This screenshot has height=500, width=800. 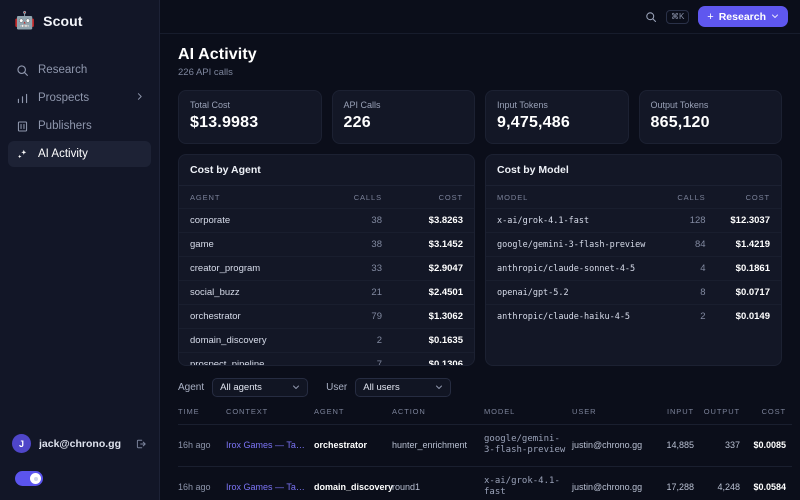 What do you see at coordinates (528, 482) in the screenshot?
I see `cell-model: x-ai/grok-4.1-fast` at bounding box center [528, 482].